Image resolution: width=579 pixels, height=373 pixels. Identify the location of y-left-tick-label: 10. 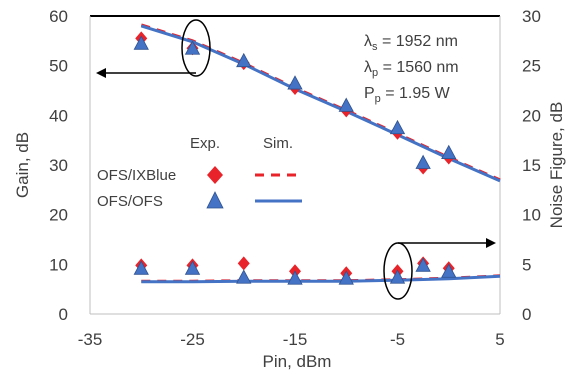
(58, 264).